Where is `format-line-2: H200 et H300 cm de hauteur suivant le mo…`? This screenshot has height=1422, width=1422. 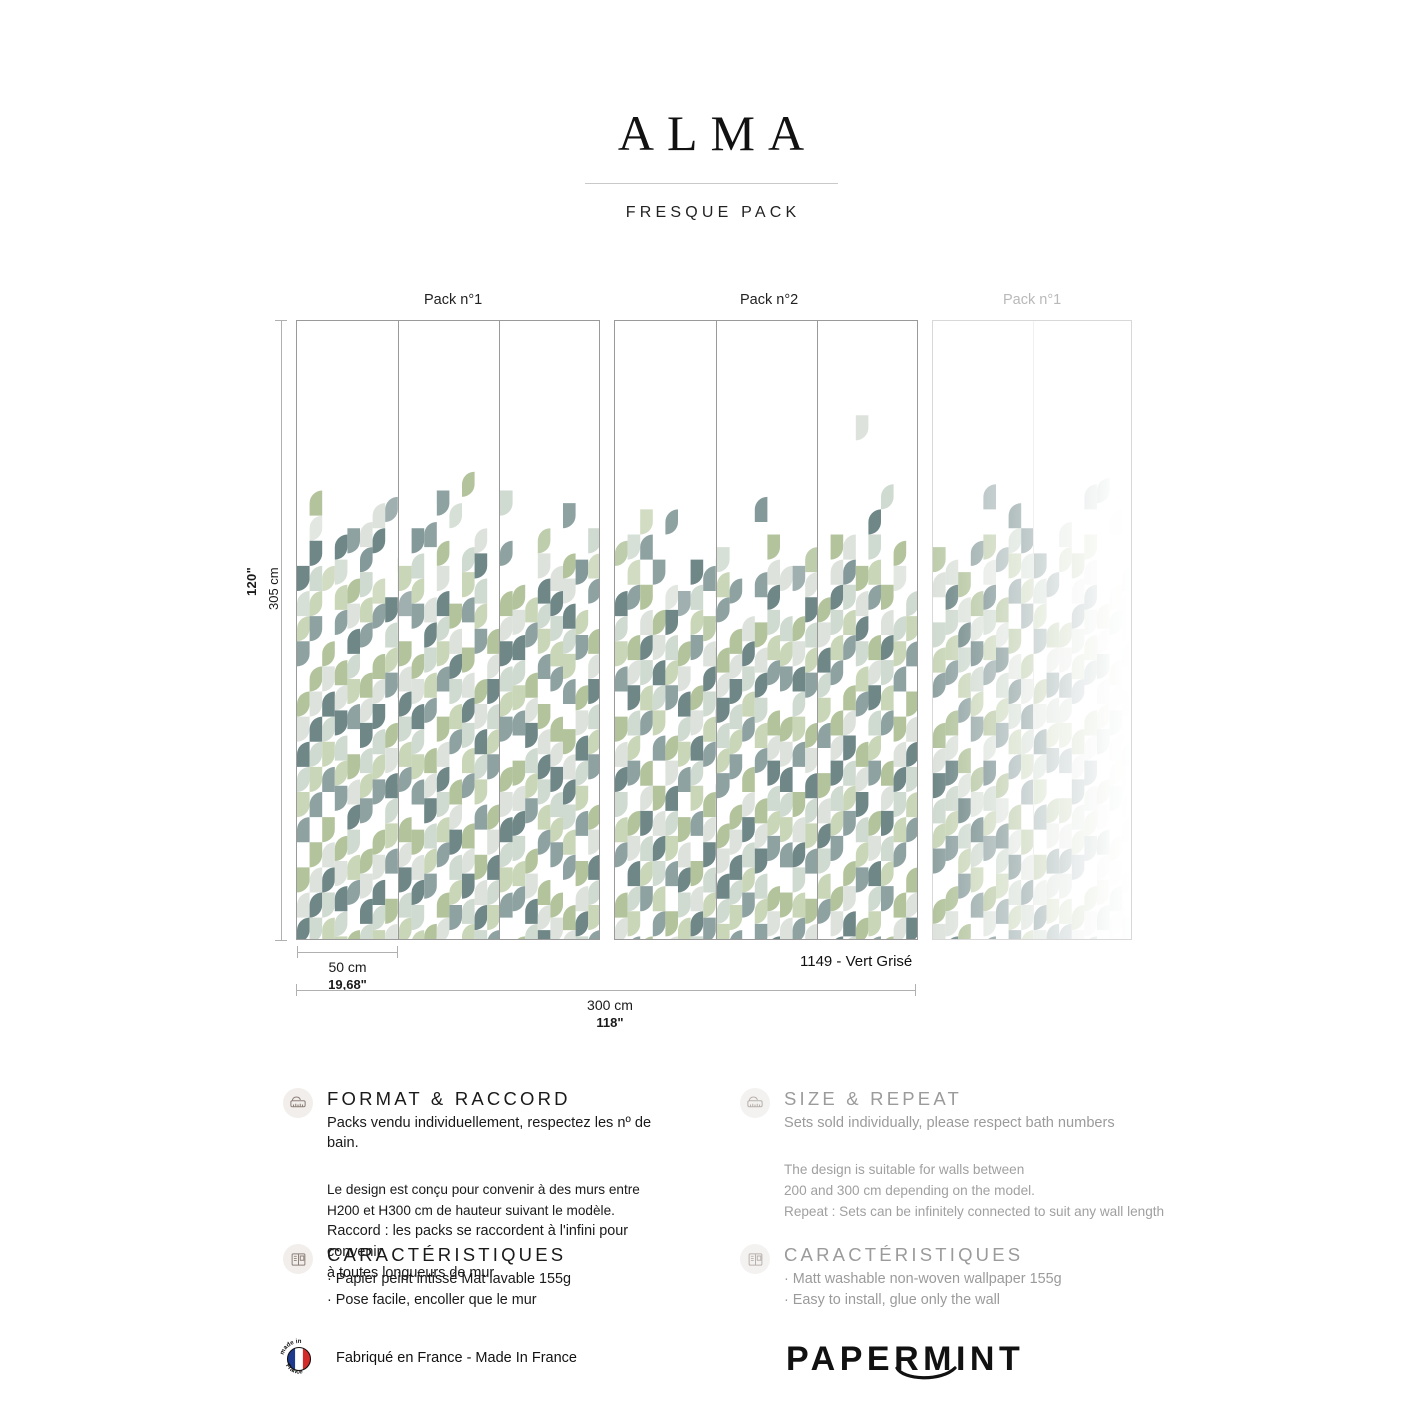
format-line-2: H200 et H300 cm de hauteur suivant le mo… is located at coordinates (471, 1210).